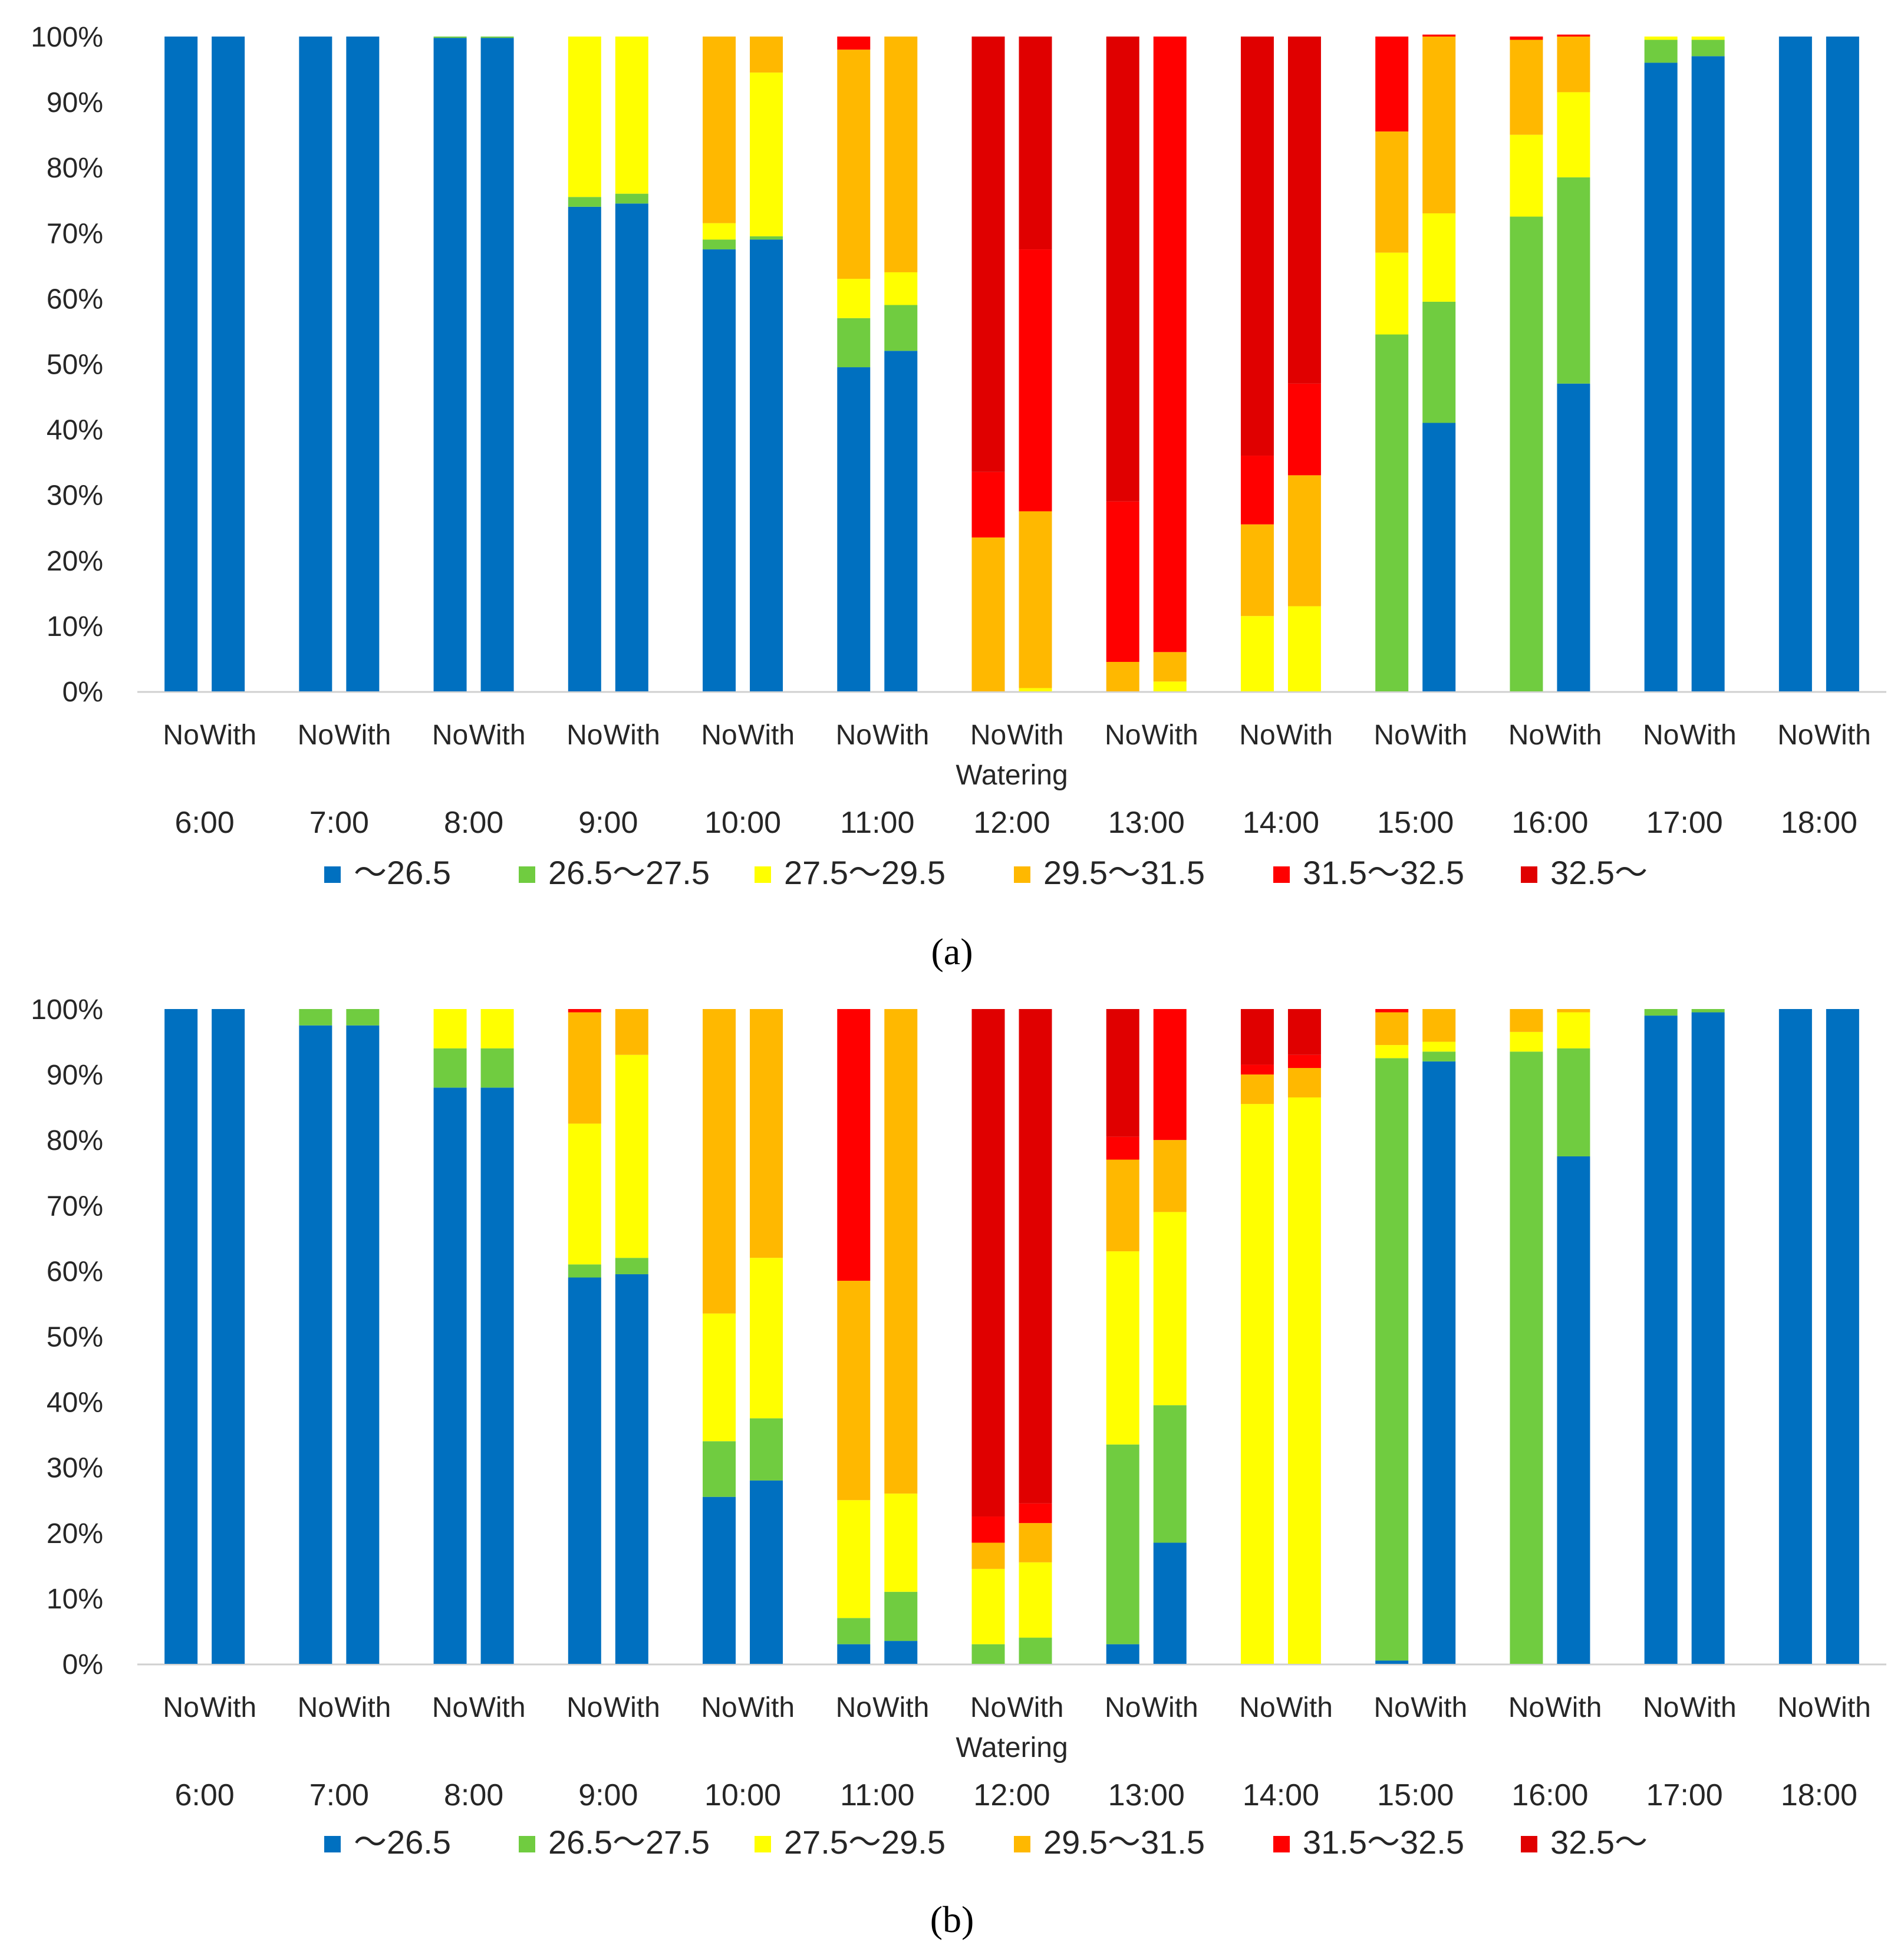 Image resolution: width=1904 pixels, height=1955 pixels. What do you see at coordinates (1415, 1795) in the screenshot?
I see `time-label: 15:00` at bounding box center [1415, 1795].